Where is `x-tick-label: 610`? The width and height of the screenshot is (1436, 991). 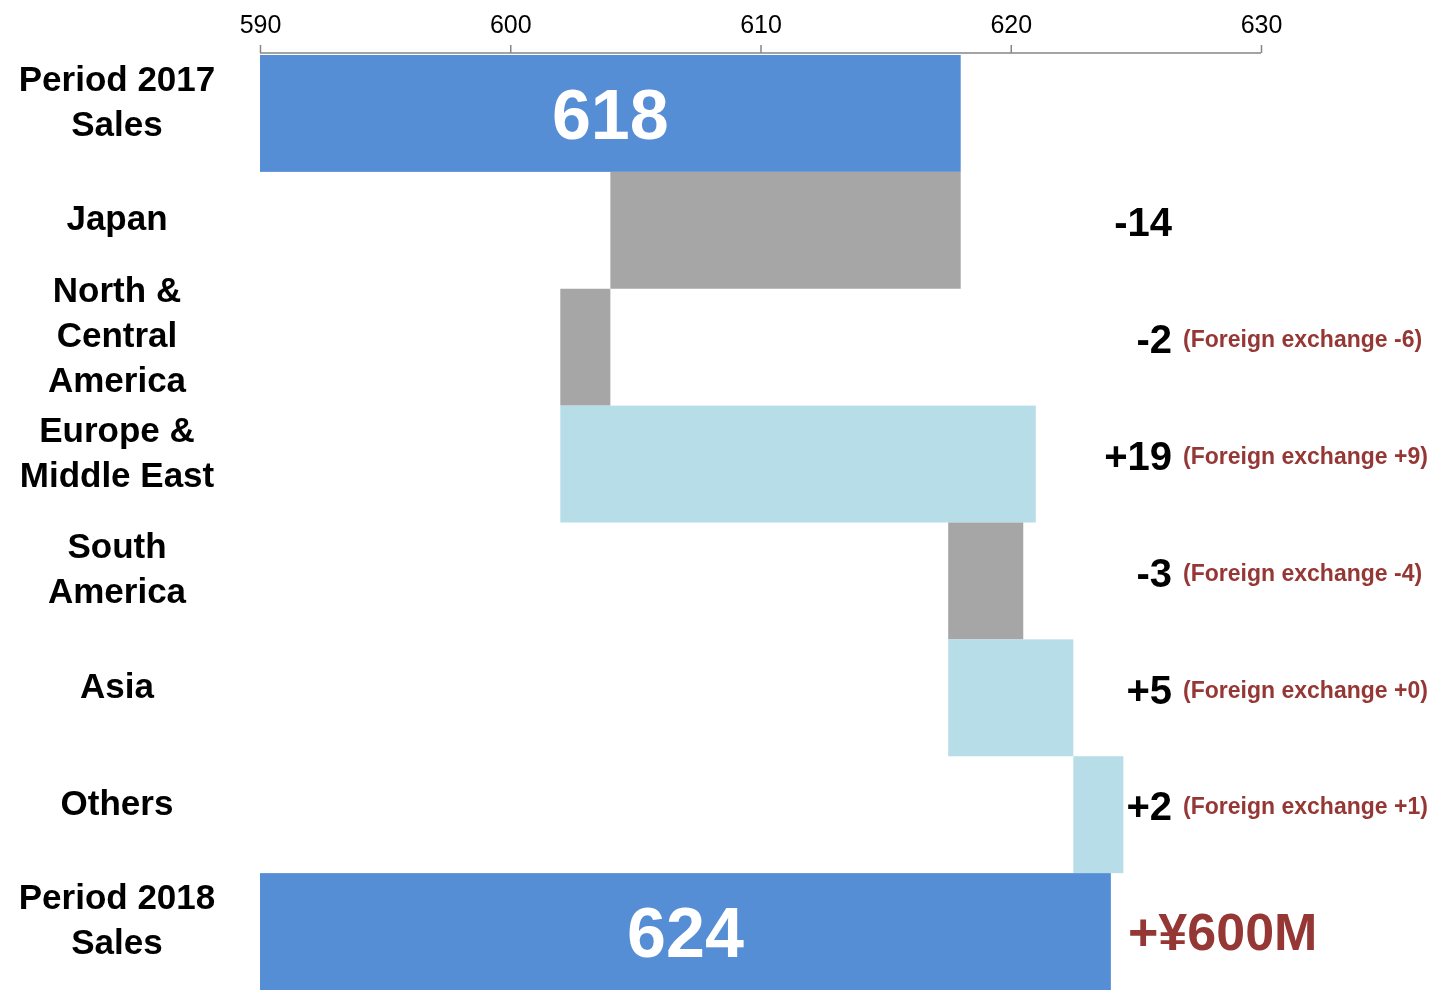 x-tick-label: 610 is located at coordinates (761, 24).